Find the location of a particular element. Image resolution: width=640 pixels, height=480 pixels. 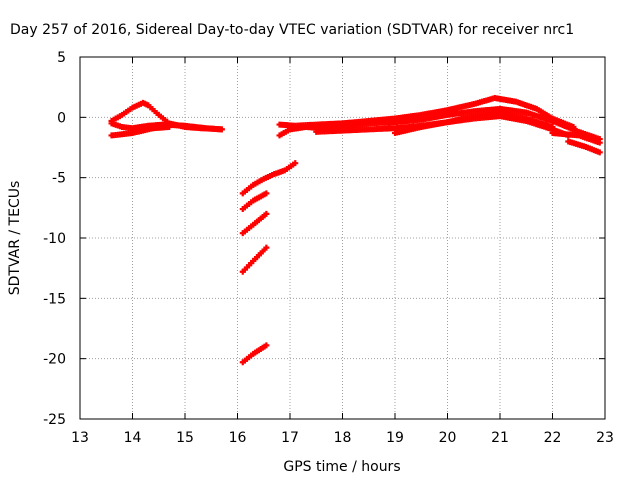

x-tick-label: 17 is located at coordinates (290, 438).